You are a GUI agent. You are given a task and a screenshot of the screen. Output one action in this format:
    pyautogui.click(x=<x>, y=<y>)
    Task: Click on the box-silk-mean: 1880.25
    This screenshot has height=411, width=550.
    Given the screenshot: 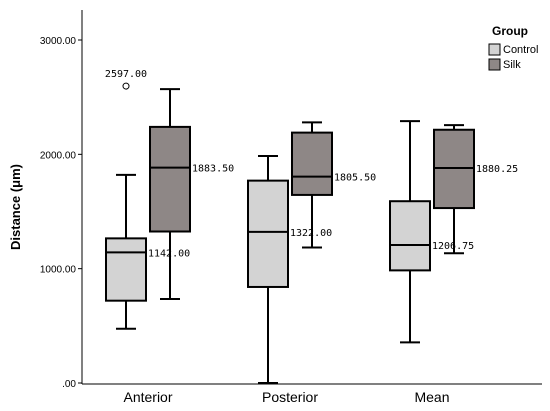 What is the action you would take?
    pyautogui.click(x=476, y=189)
    